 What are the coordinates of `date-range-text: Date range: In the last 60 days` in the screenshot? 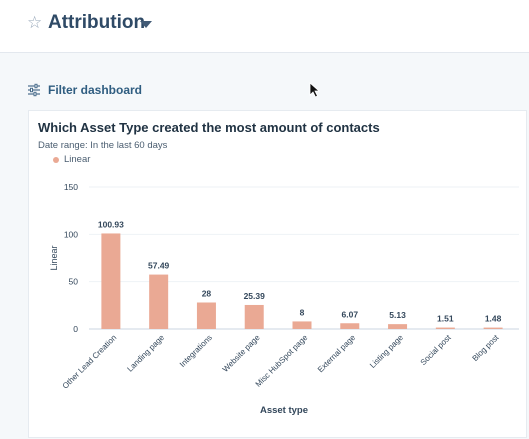 It's located at (103, 145).